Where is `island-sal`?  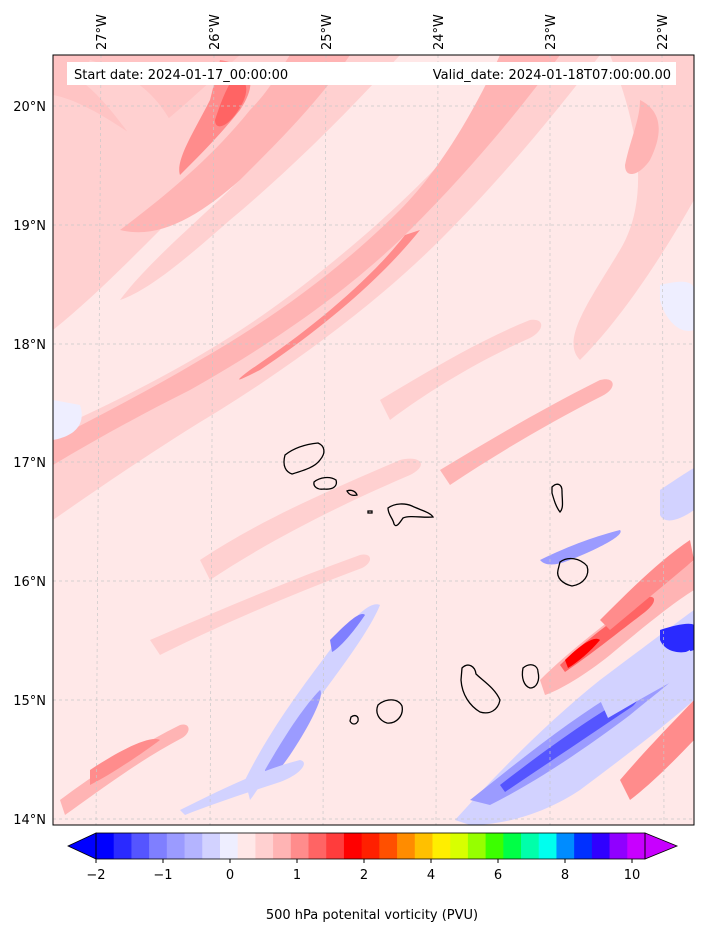
island-sal is located at coordinates (557, 498).